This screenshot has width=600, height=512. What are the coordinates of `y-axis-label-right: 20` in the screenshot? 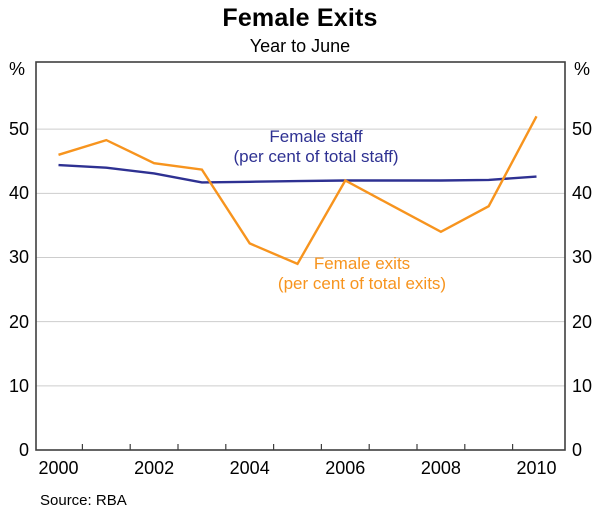 It's located at (582, 321).